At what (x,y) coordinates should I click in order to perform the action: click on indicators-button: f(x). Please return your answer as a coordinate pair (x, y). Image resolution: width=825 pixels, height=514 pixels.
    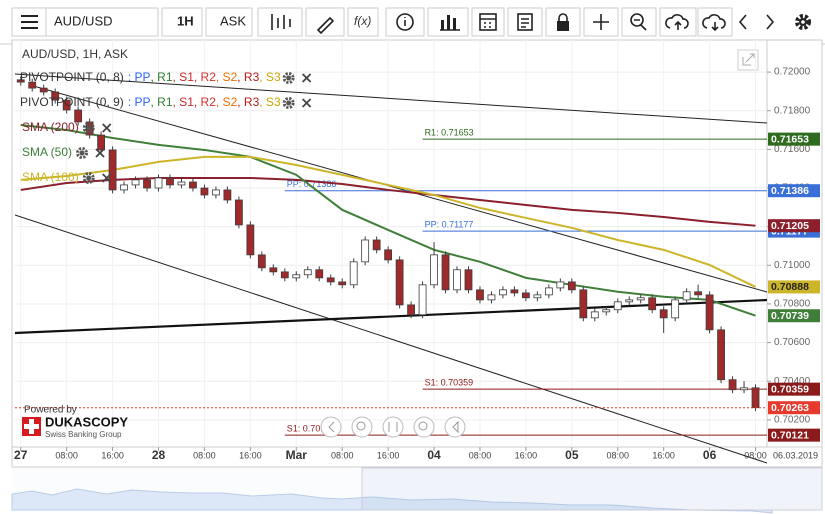
    Looking at the image, I should click on (363, 22).